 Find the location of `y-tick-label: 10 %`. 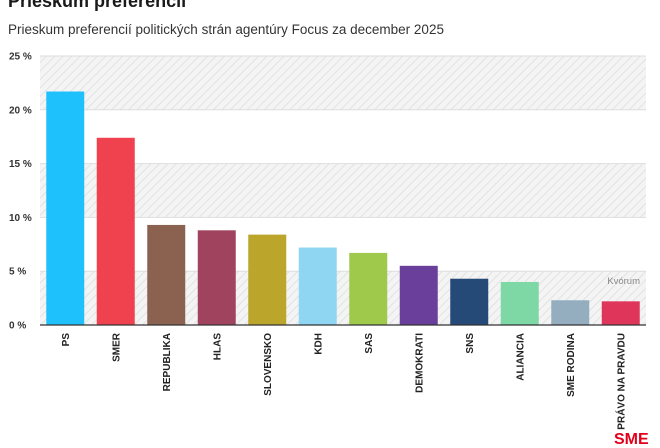

y-tick-label: 10 % is located at coordinates (20, 218).